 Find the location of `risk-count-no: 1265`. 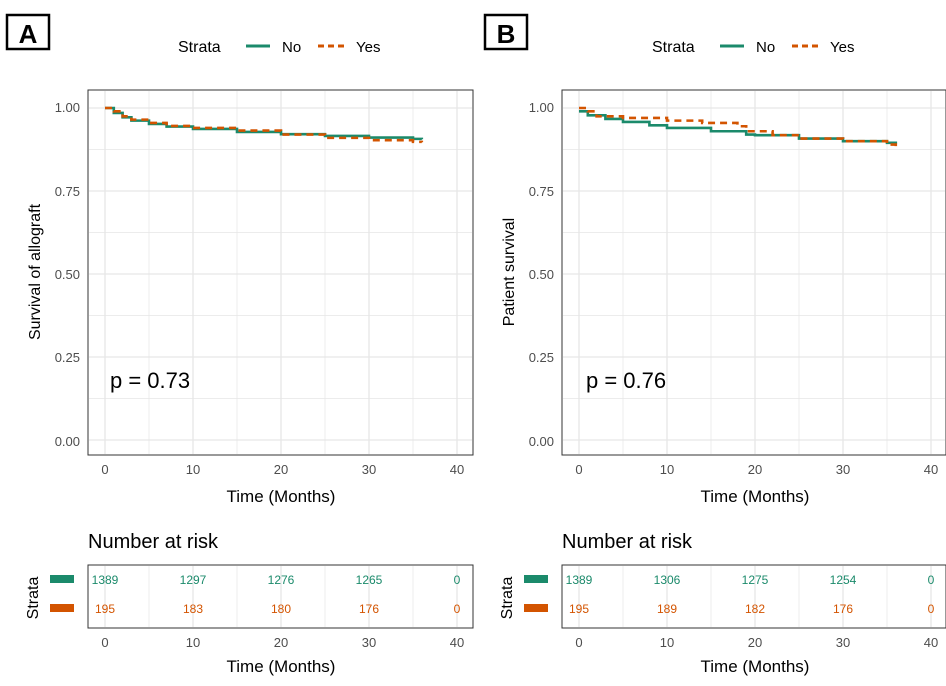

risk-count-no: 1265 is located at coordinates (369, 580).